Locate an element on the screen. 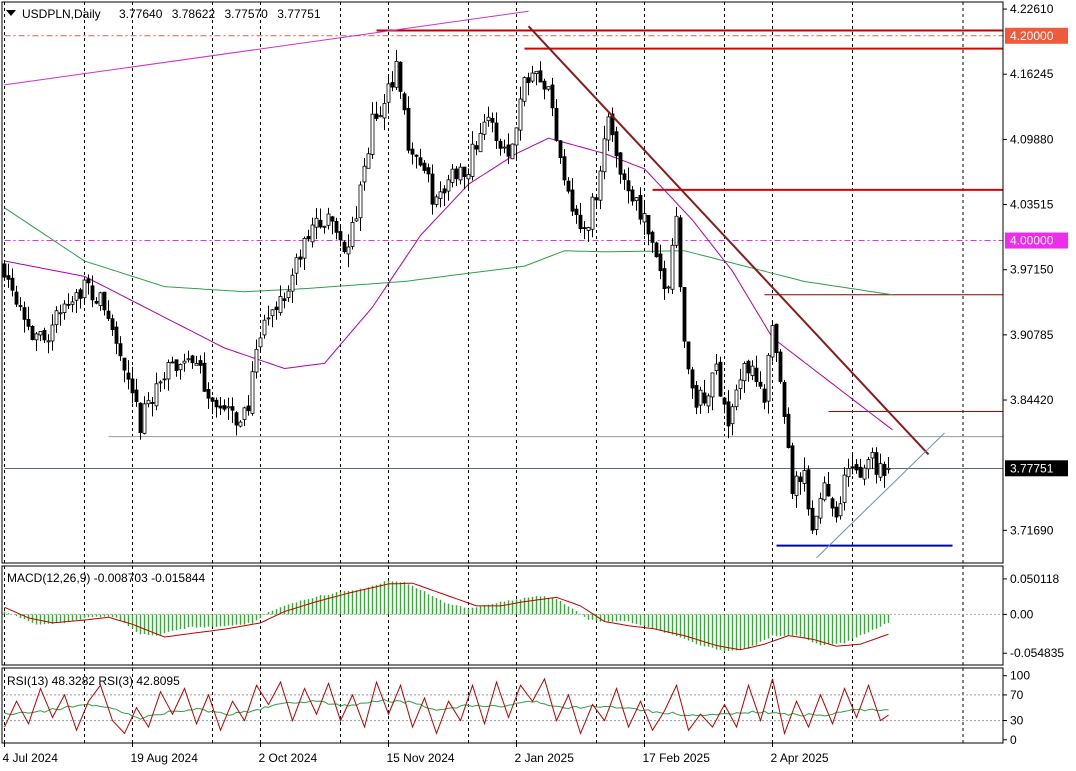 The image size is (1076, 771). panel-frame is located at coordinates (502, 615).